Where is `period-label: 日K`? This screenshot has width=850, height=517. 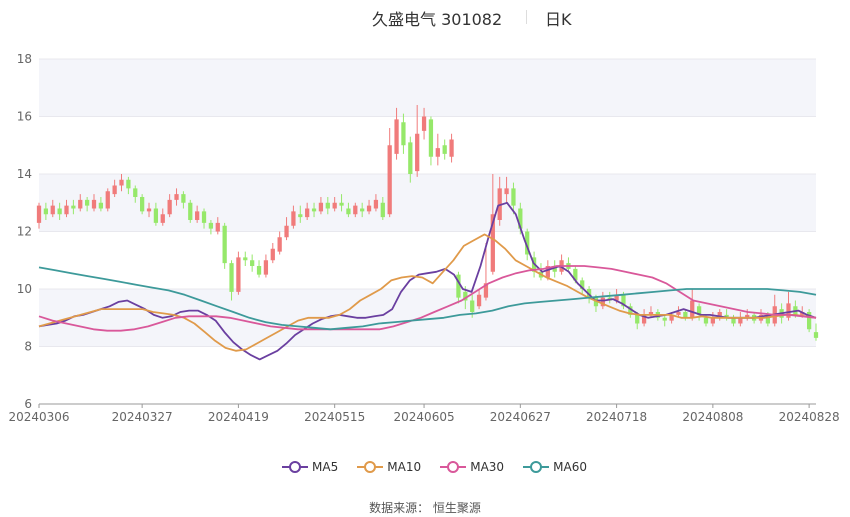
period-label: 日K is located at coordinates (558, 19).